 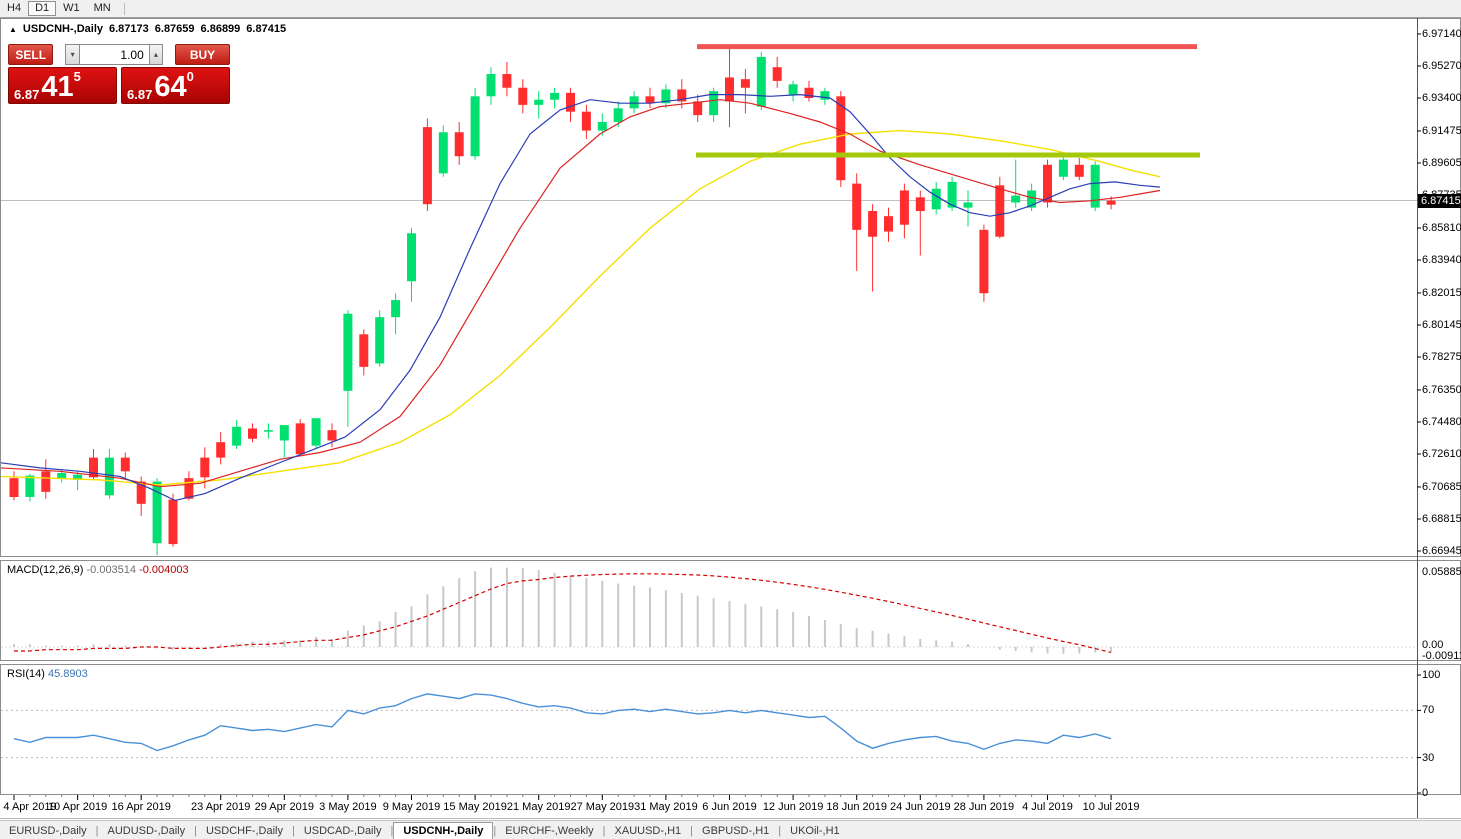 What do you see at coordinates (30, 807) in the screenshot?
I see `date-axis-label: 4 Apr 2019` at bounding box center [30, 807].